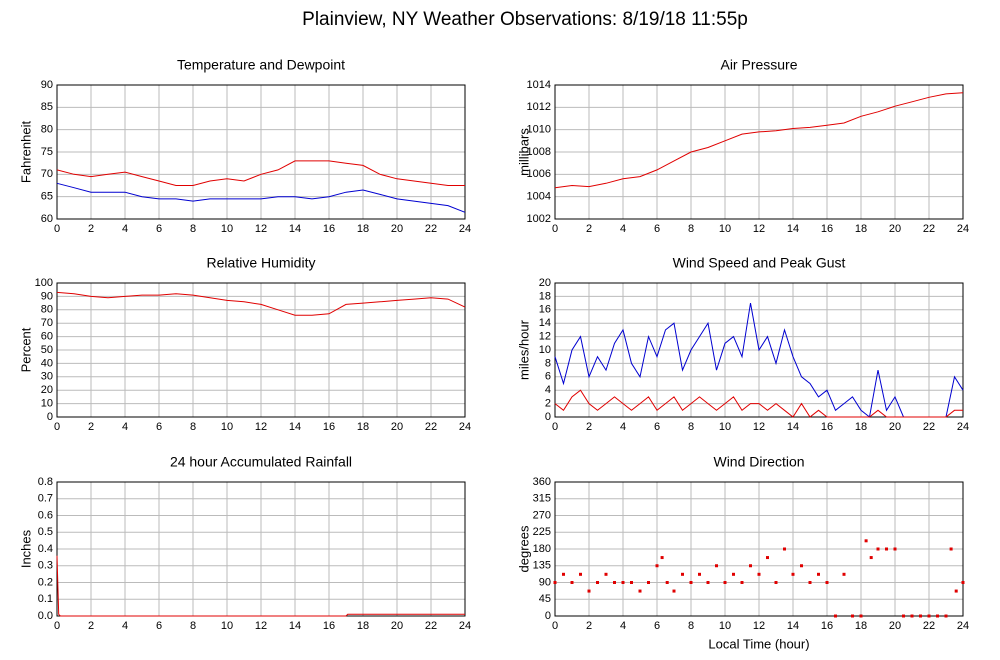 This screenshot has height=660, width=1000. Describe the element at coordinates (545, 337) in the screenshot. I see `y-tick-label: 12` at that location.